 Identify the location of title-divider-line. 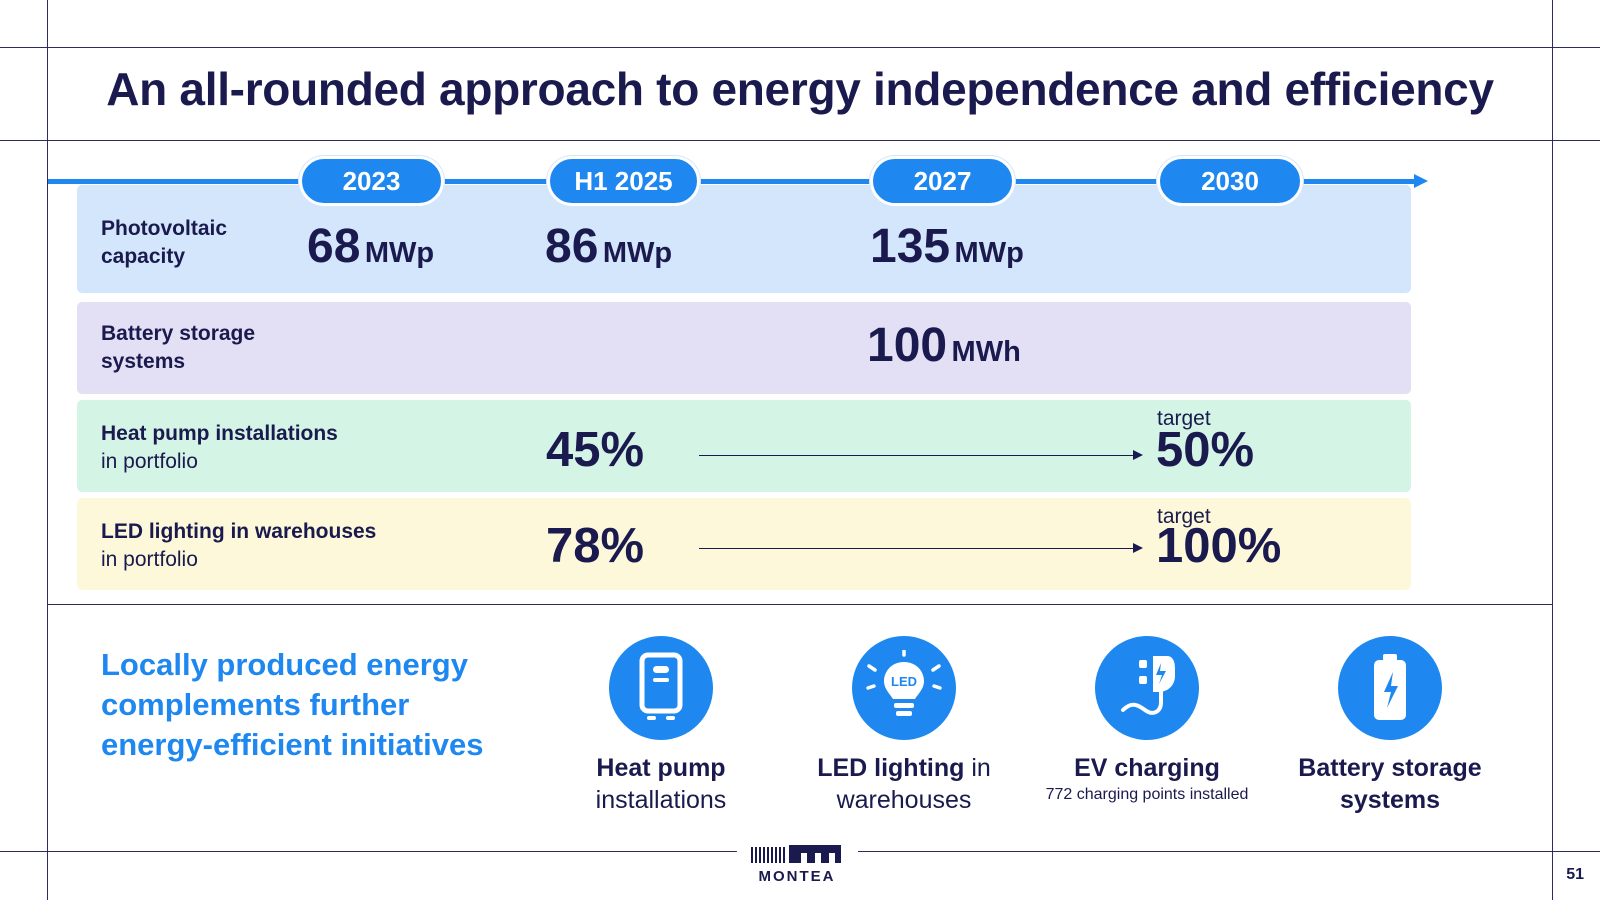
(800, 140).